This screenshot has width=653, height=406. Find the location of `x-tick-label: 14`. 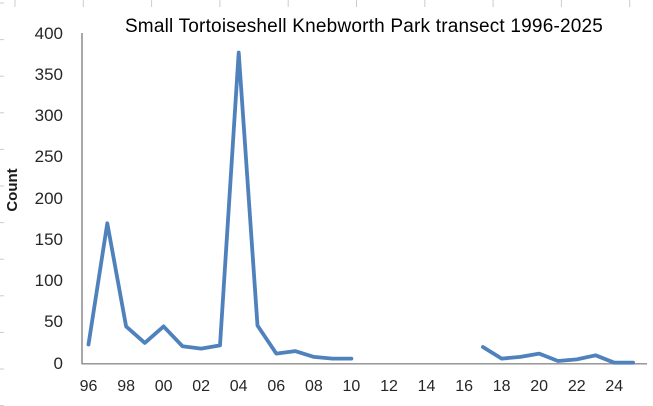

x-tick-label: 14 is located at coordinates (426, 386).